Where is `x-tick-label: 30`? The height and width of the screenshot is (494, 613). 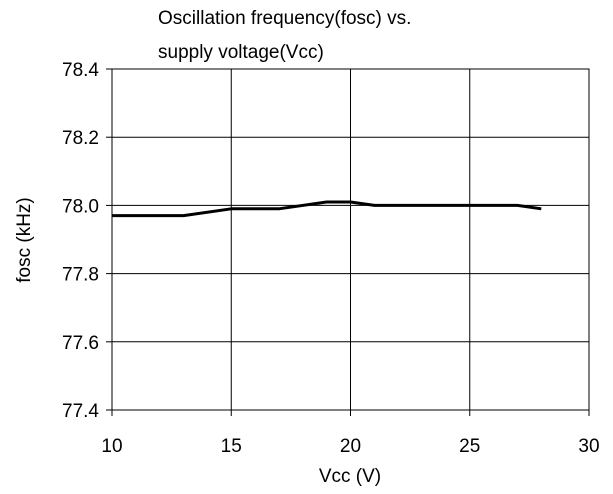
x-tick-label: 30 is located at coordinates (588, 446).